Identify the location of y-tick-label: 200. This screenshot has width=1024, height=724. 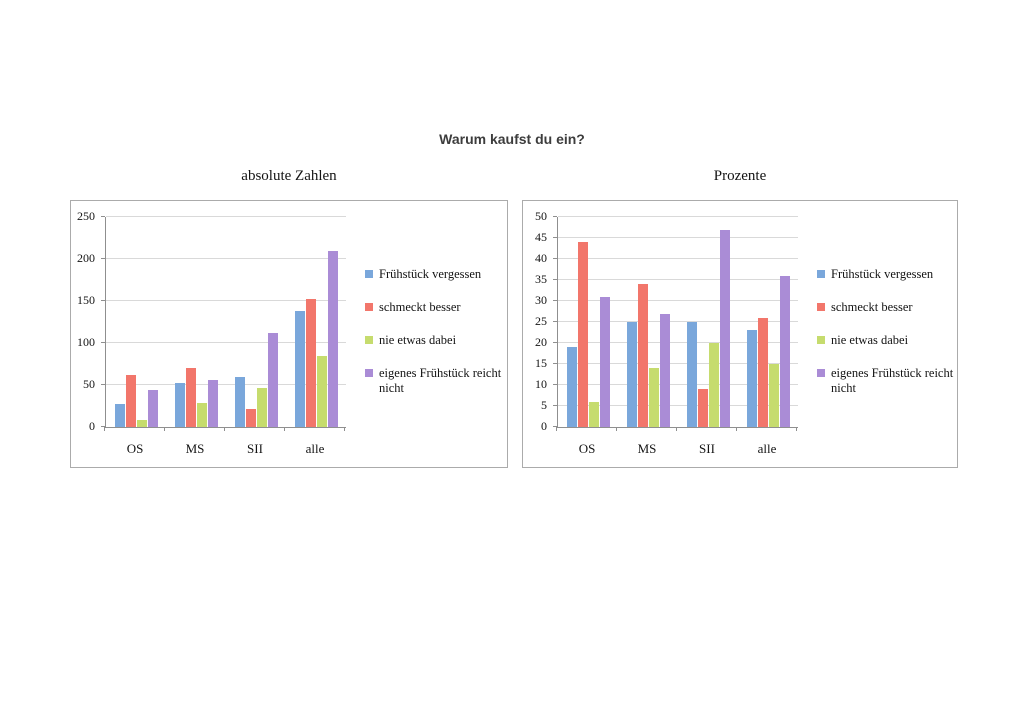
(86, 258).